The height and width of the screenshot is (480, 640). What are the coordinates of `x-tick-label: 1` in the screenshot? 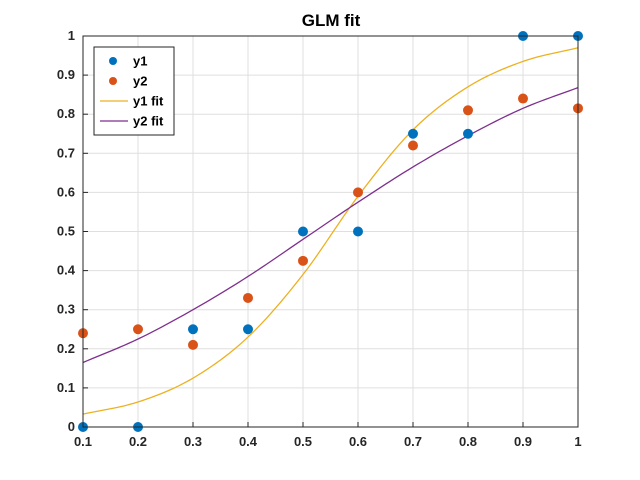 It's located at (577, 441).